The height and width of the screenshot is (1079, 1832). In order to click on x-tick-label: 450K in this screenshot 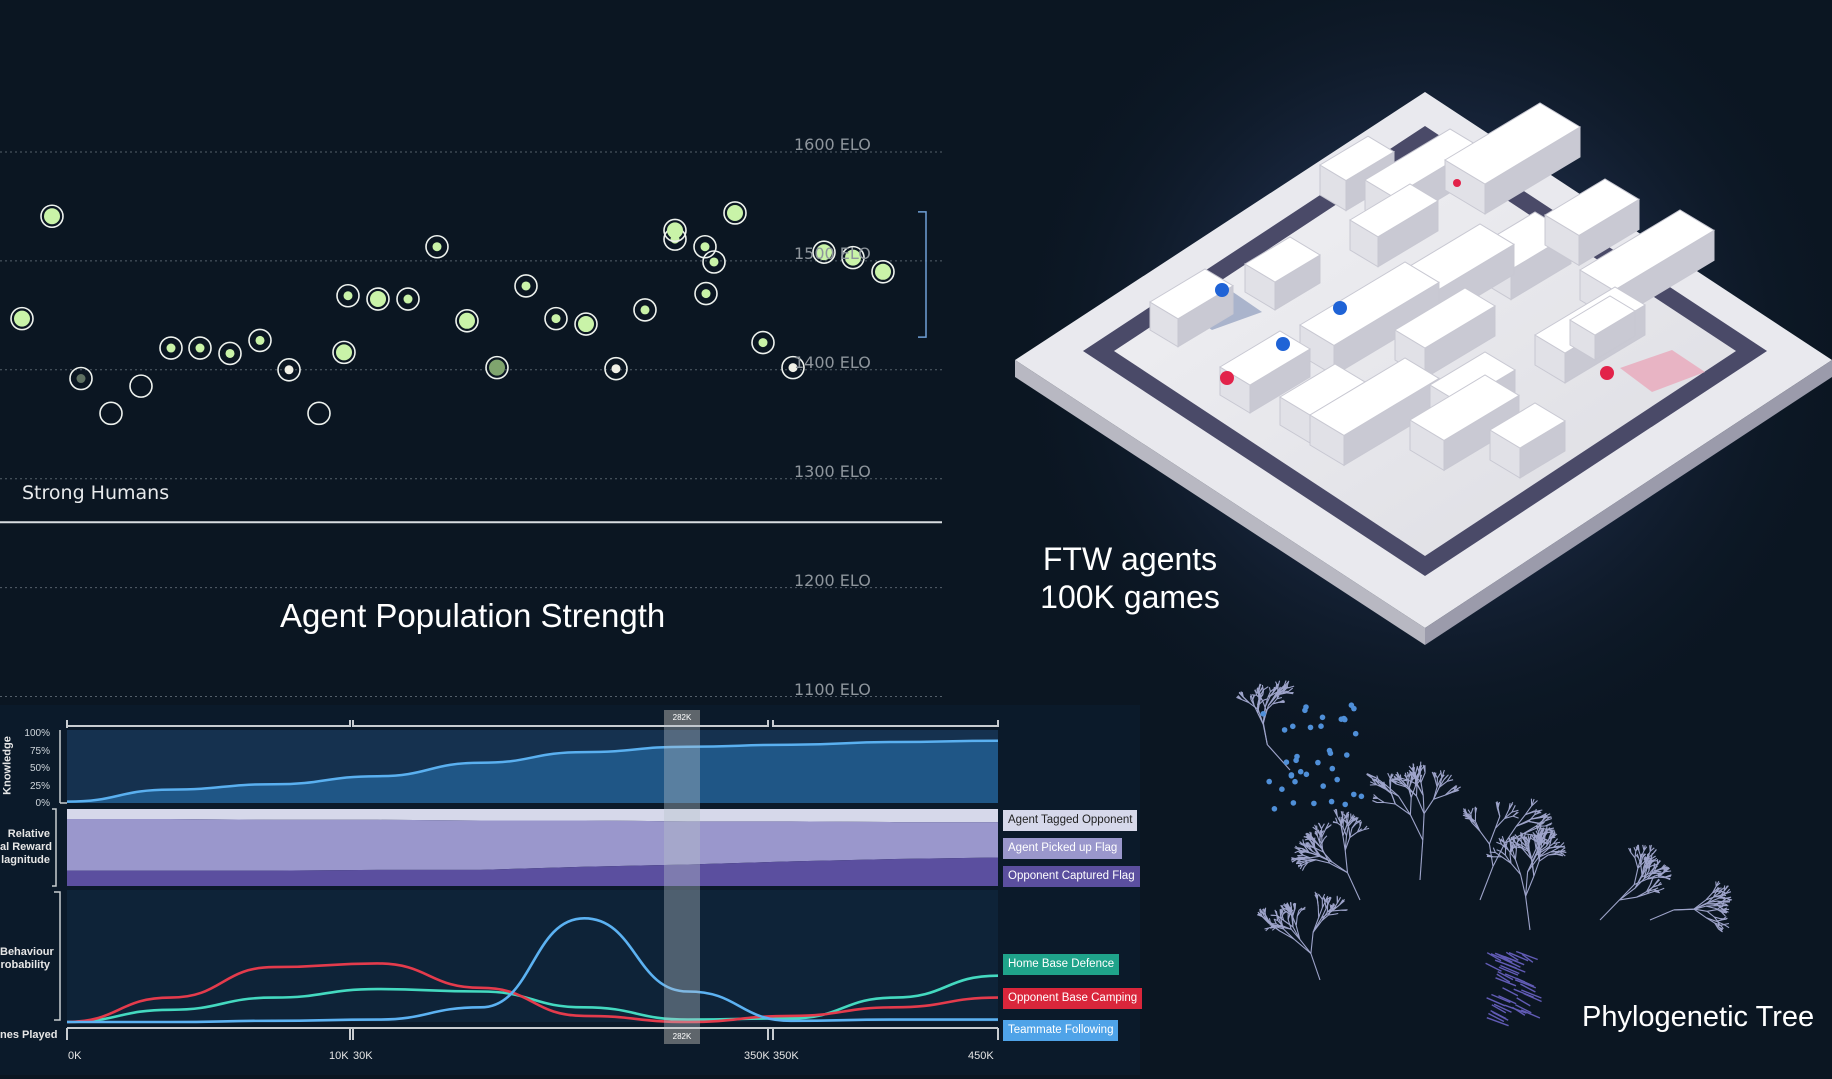, I will do `click(981, 1056)`.